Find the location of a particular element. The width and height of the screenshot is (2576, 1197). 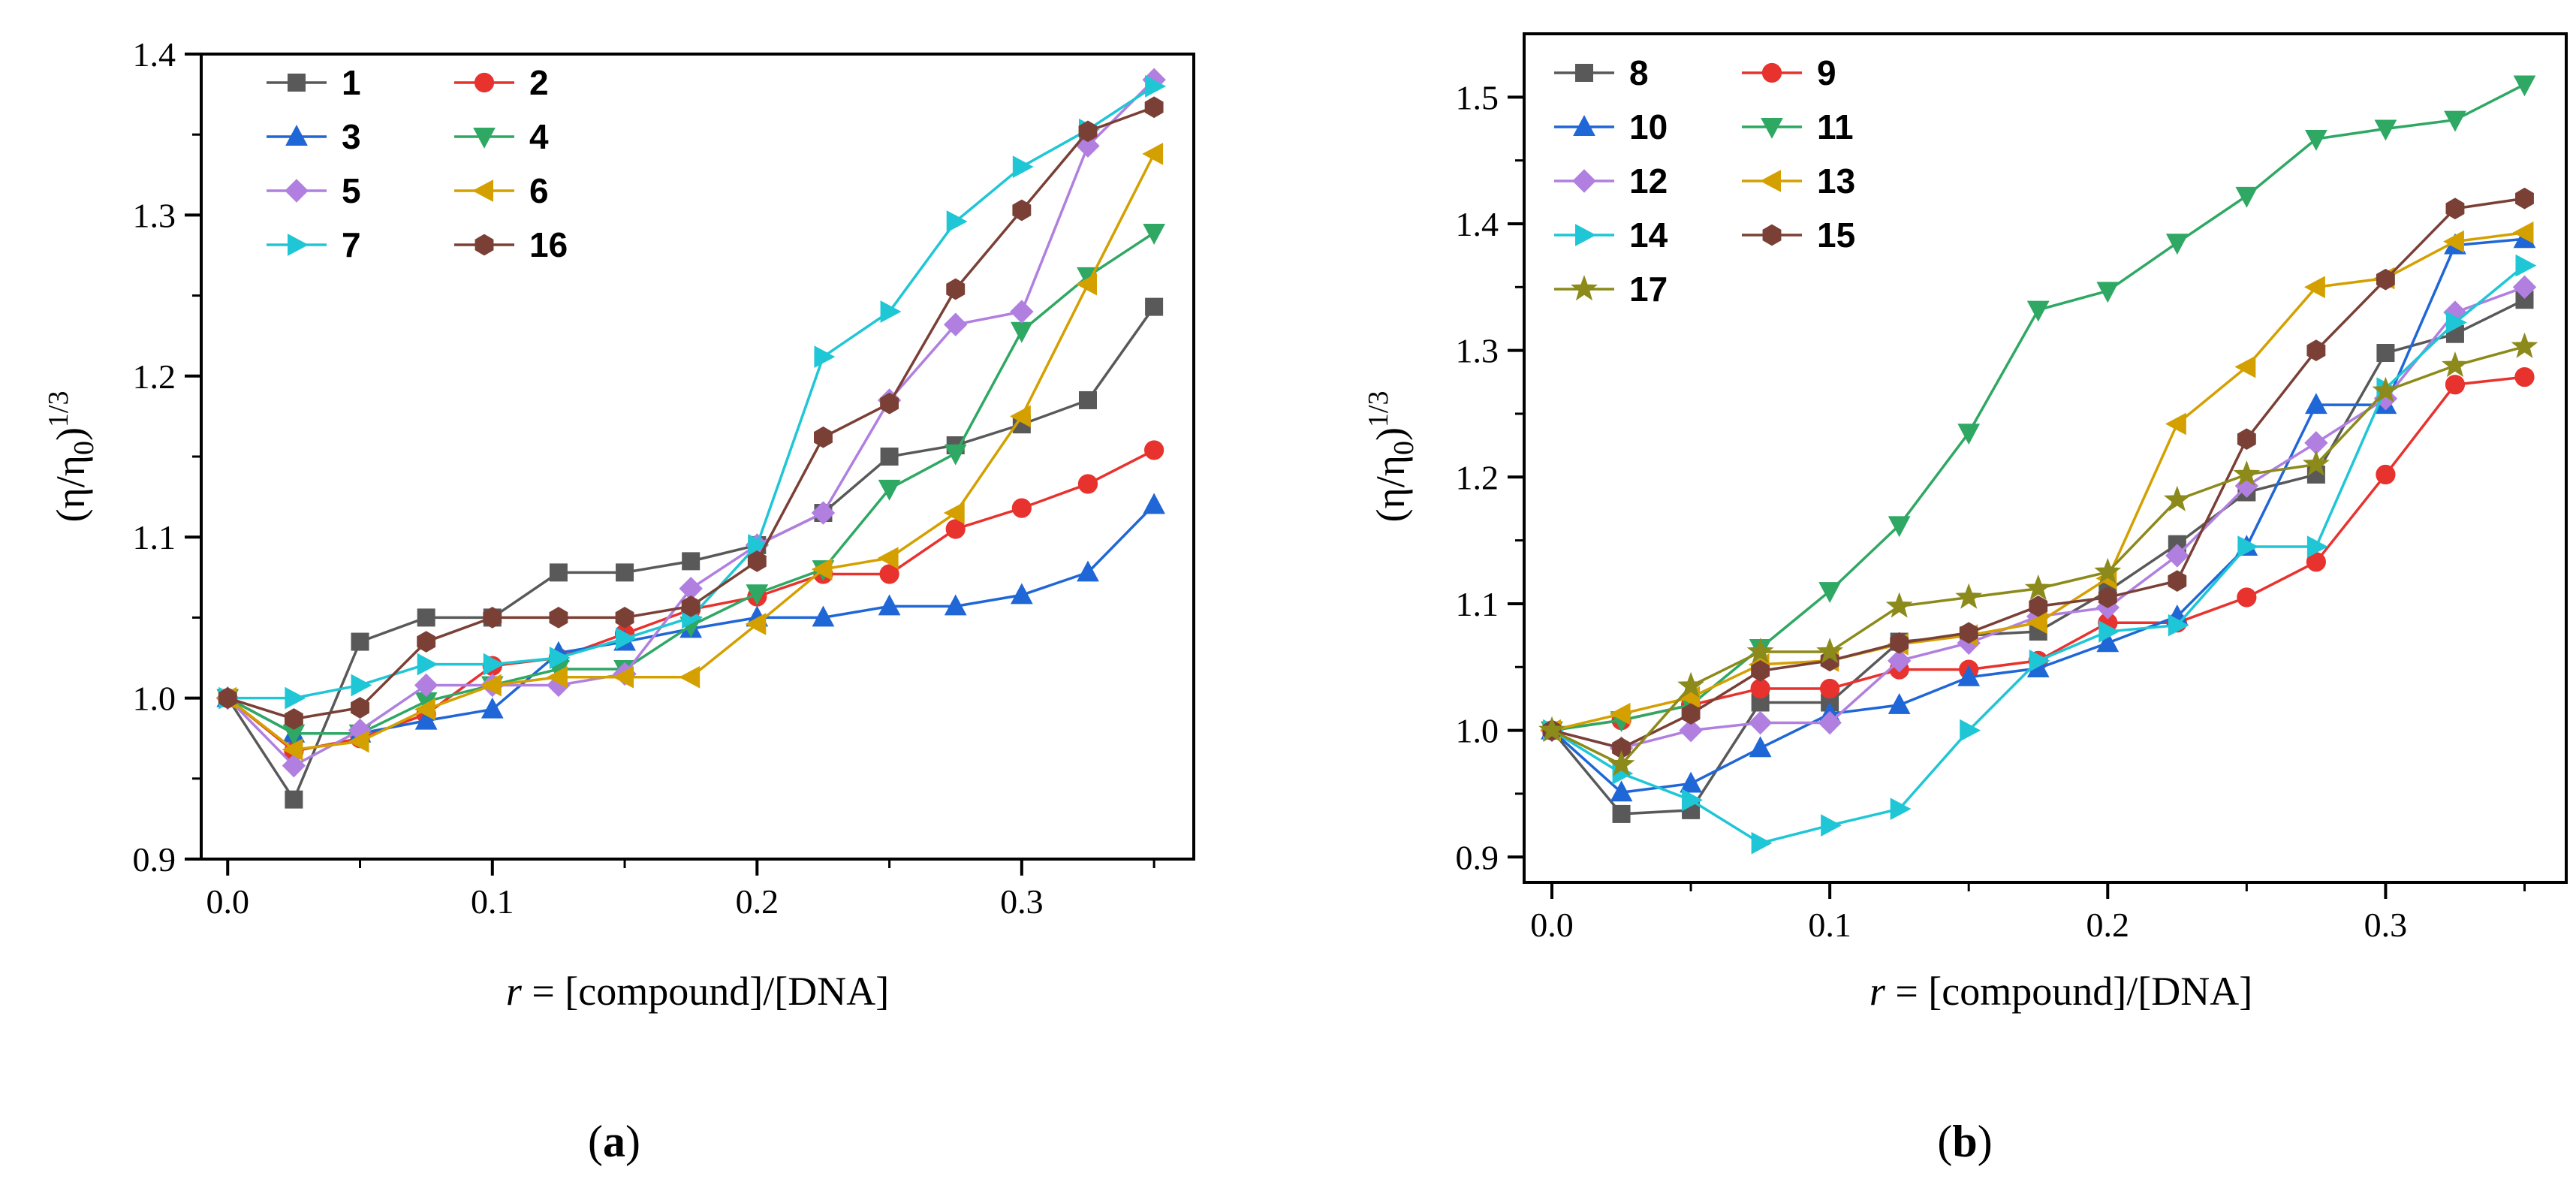

a-legend-item-2: 2 is located at coordinates (501, 82).